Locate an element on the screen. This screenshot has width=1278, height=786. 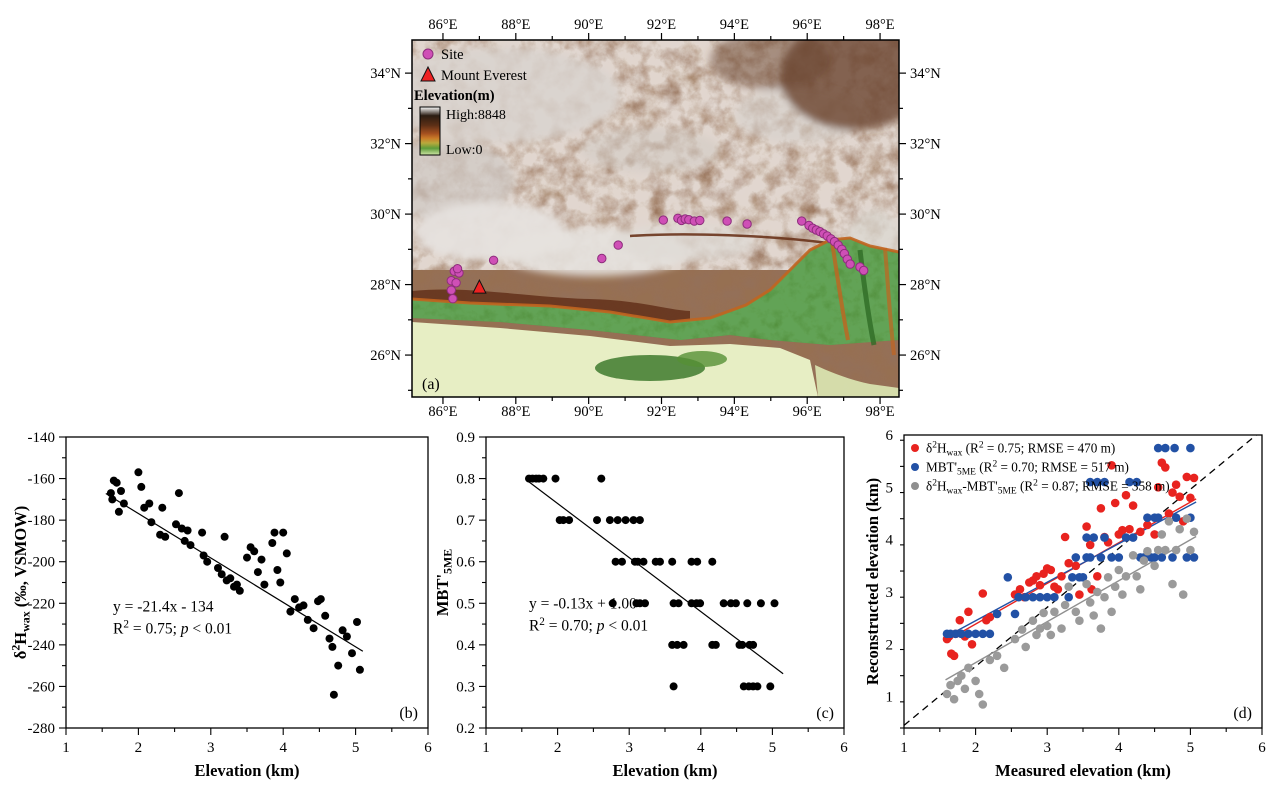
y-tick-label: 0.7 is located at coordinates (465, 521).